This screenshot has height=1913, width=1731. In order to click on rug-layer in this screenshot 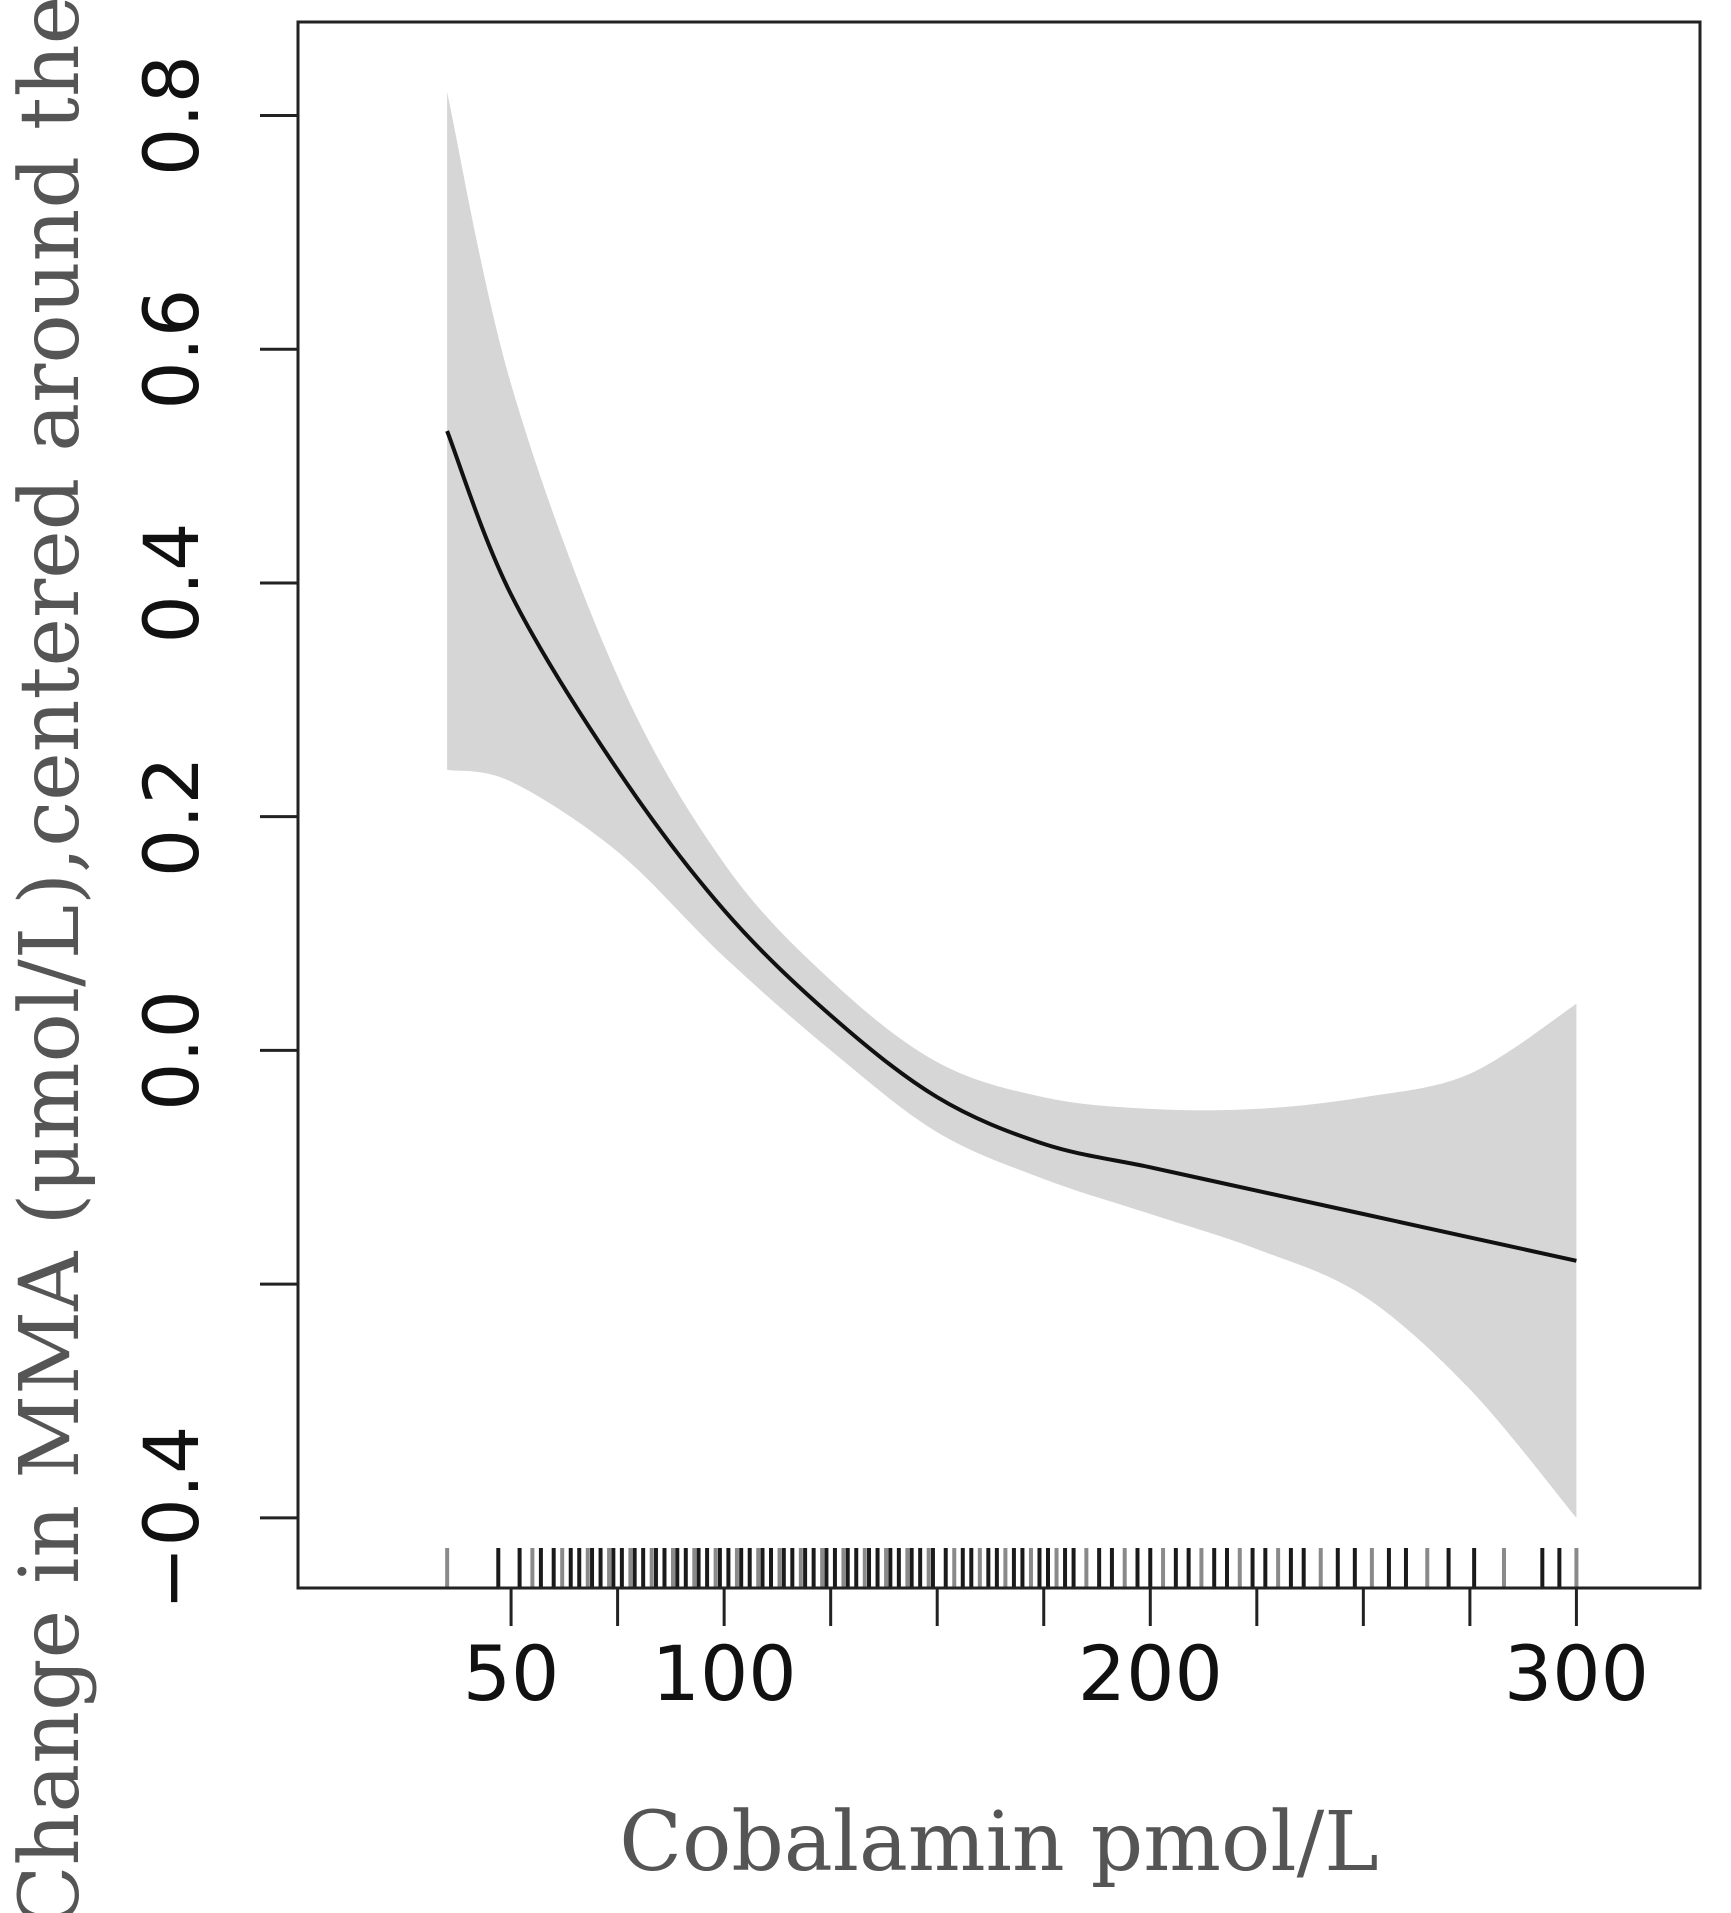, I will do `click(1012, 1568)`.